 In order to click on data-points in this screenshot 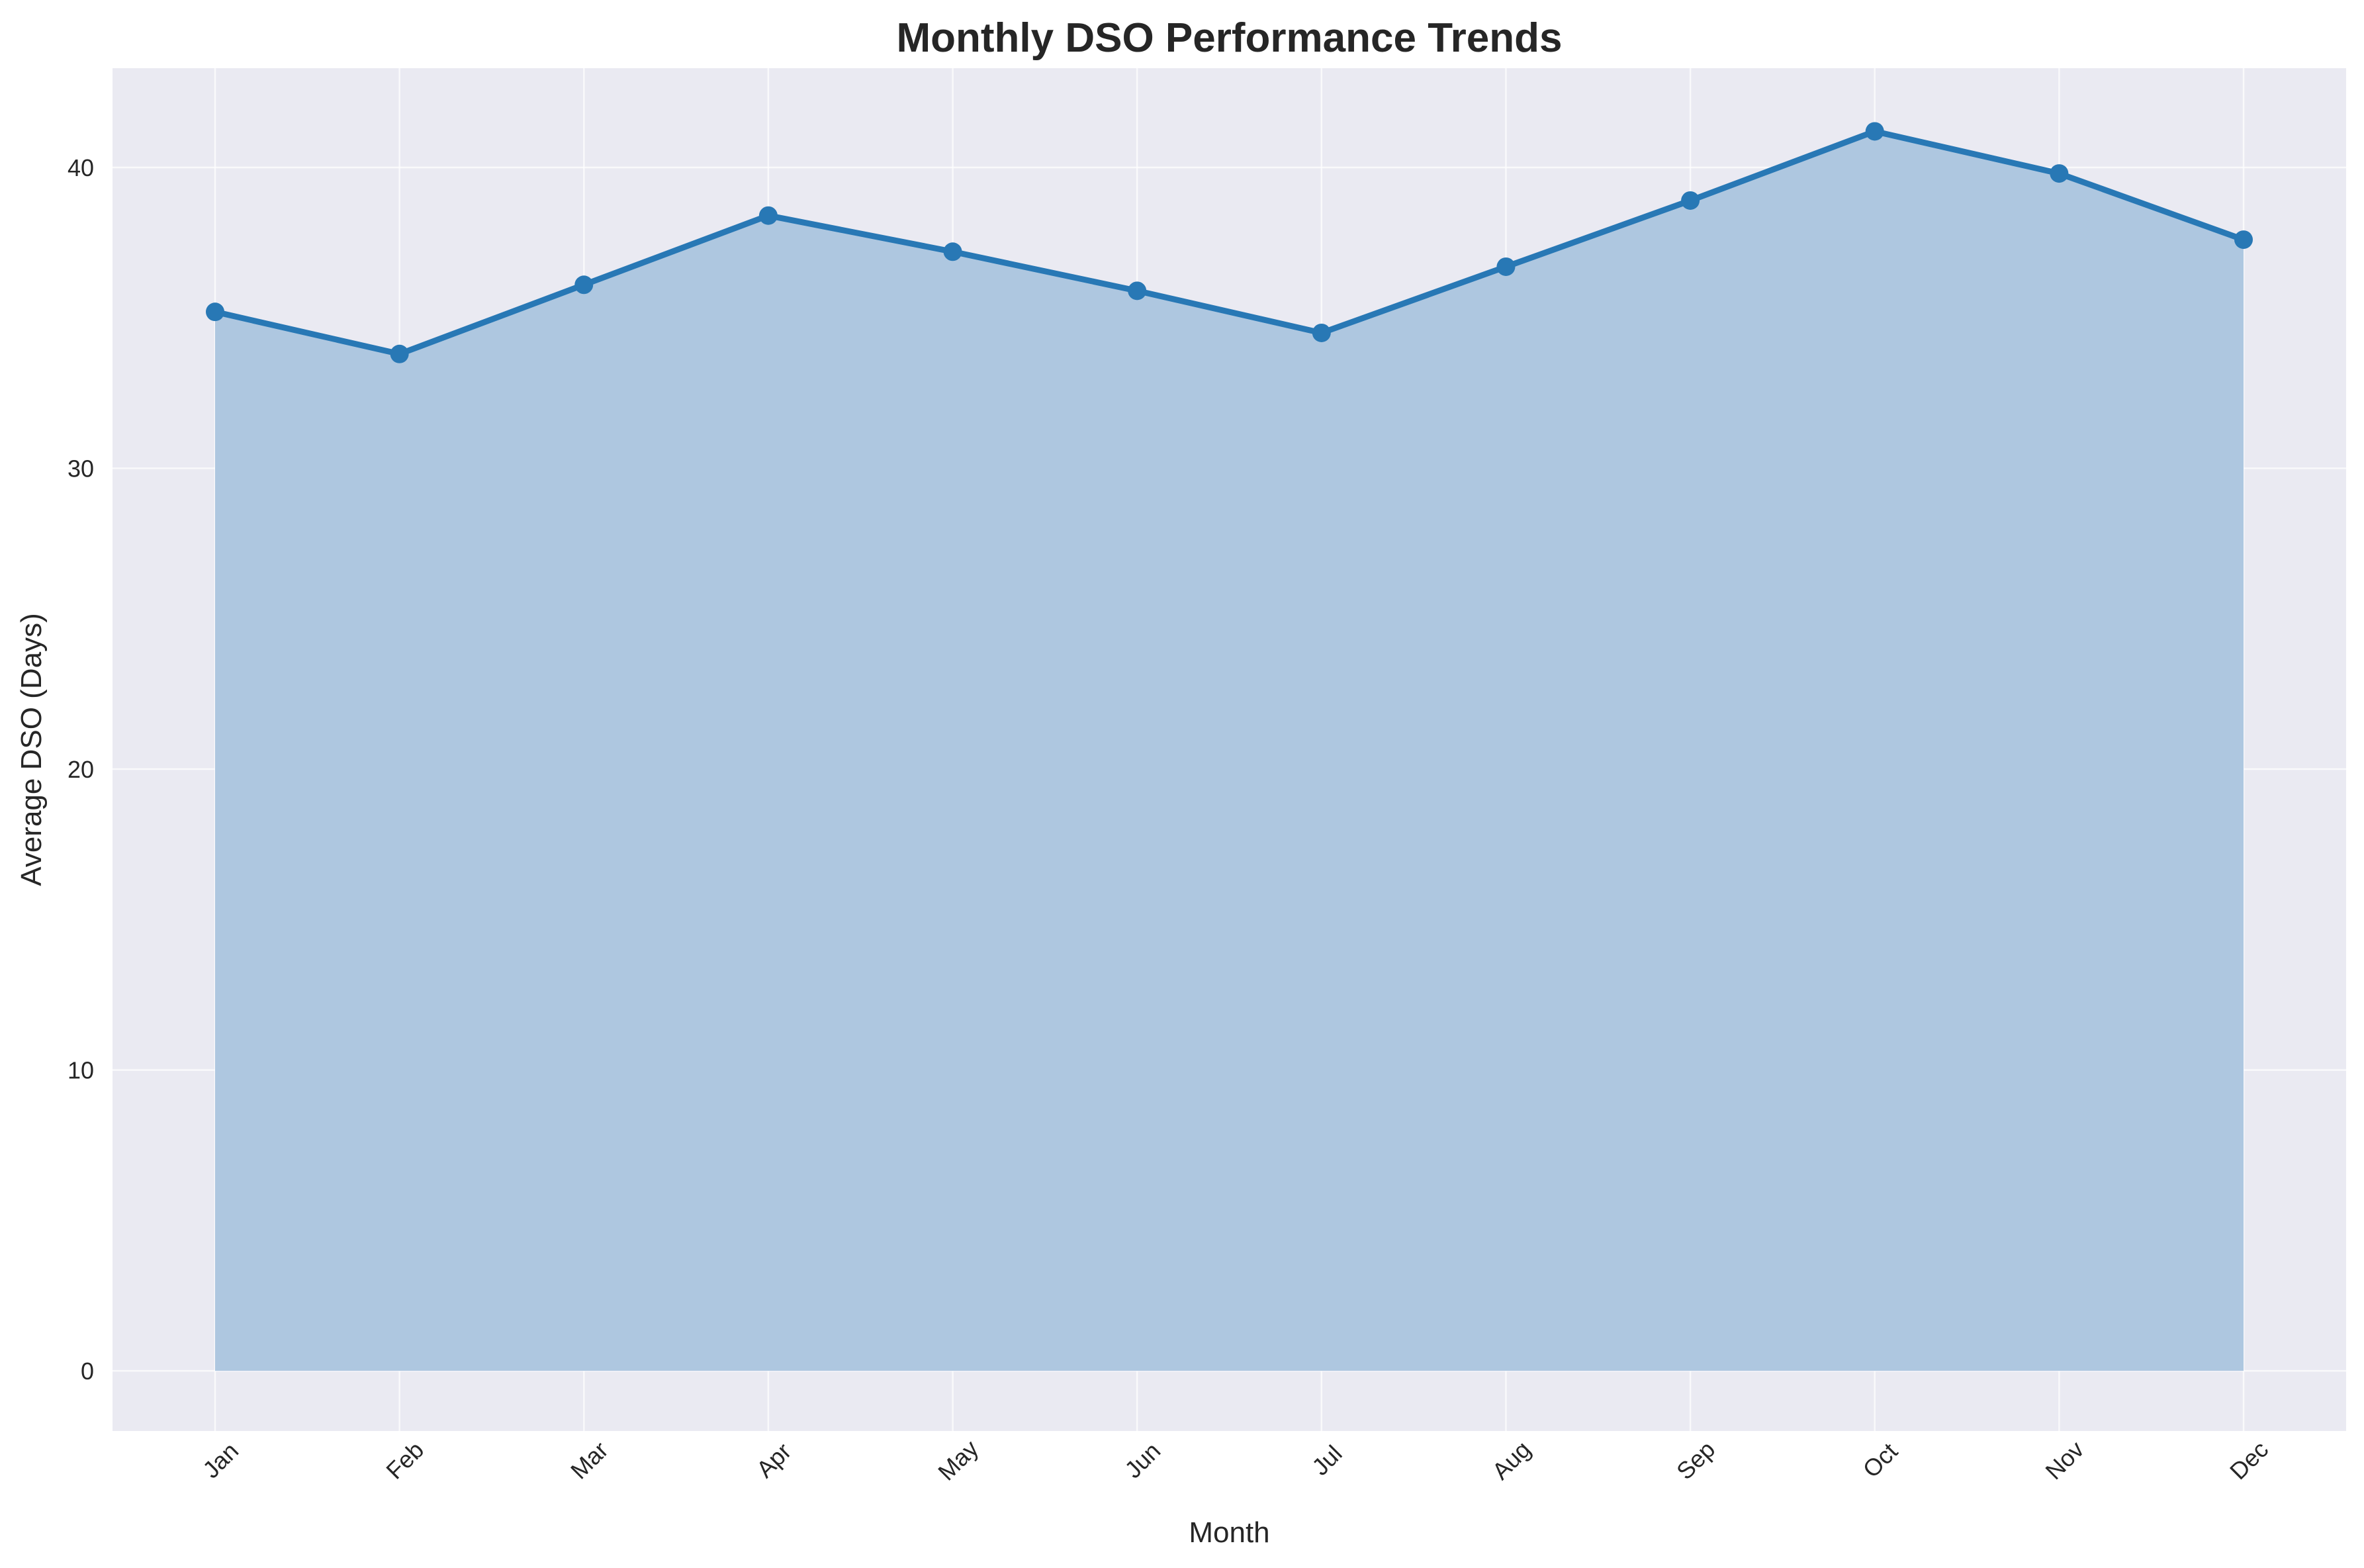, I will do `click(1229, 242)`.